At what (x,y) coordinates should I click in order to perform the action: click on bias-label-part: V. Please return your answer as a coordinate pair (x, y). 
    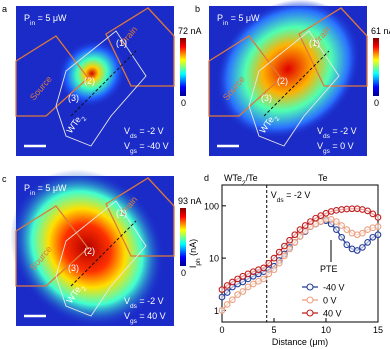
    Looking at the image, I should click on (274, 195).